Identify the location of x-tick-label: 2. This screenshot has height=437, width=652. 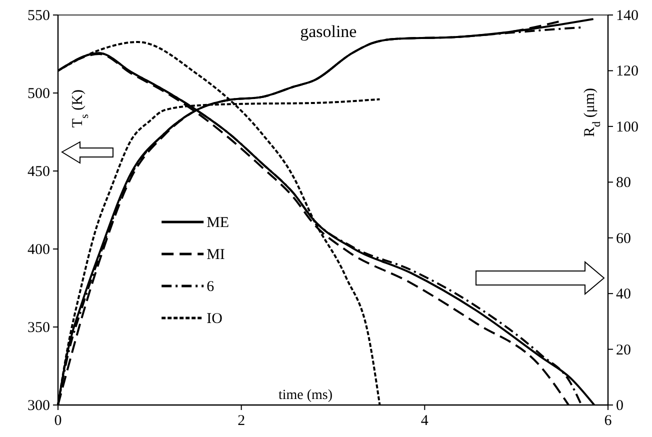
(242, 421).